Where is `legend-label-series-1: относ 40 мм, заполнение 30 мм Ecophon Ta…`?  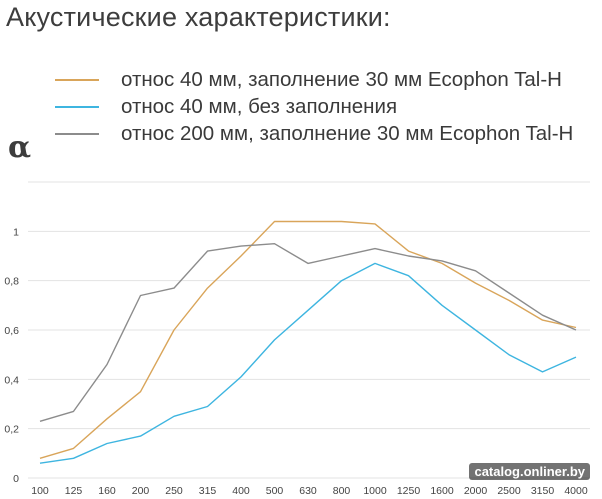 legend-label-series-1: относ 40 мм, заполнение 30 мм Ecophon Ta… is located at coordinates (341, 79).